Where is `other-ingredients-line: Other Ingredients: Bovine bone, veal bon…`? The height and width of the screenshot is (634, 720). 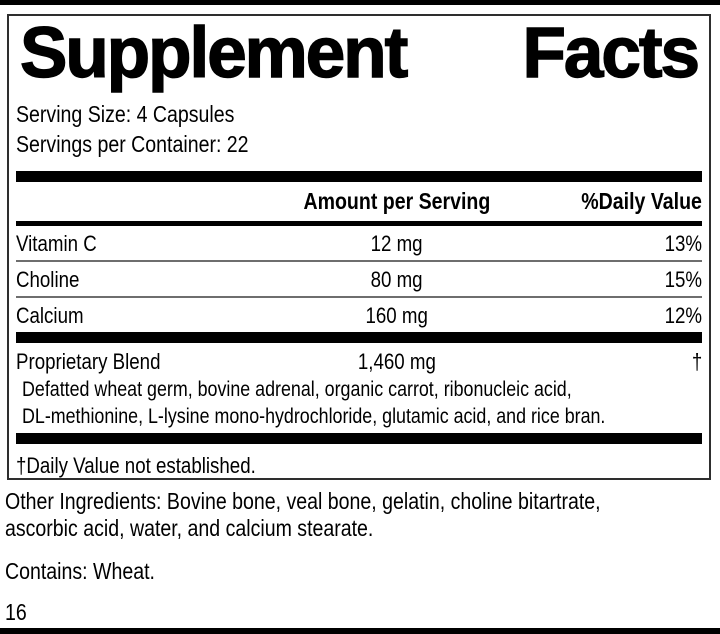
other-ingredients-line: Other Ingredients: Bovine bone, veal bon… is located at coordinates (303, 501).